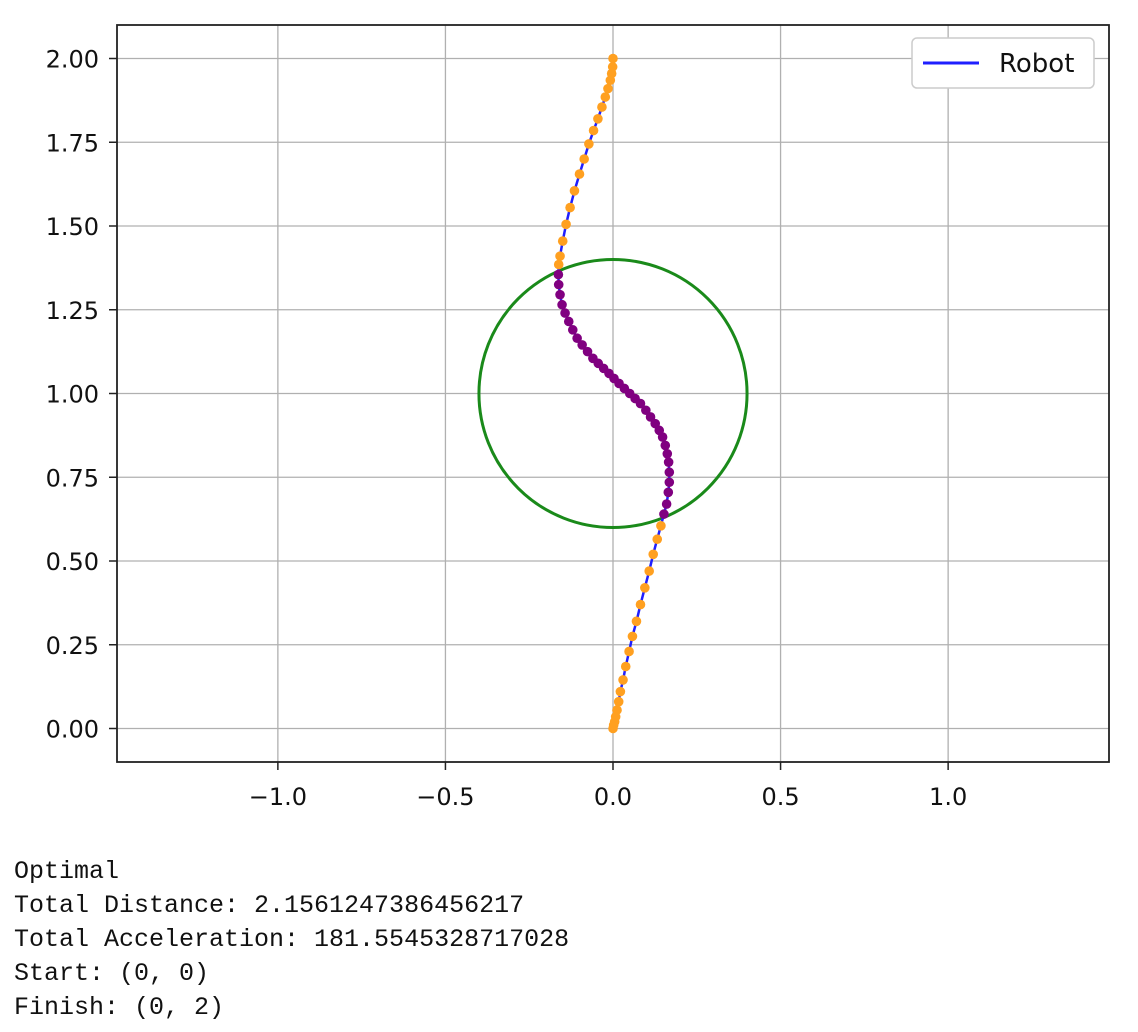 Image resolution: width=1138 pixels, height=1032 pixels. I want to click on y-axis-ticks: 0.00 0.25 0.50 0.75 1.00 1.25 1.50 1.75 2.00, so click(81, 395).